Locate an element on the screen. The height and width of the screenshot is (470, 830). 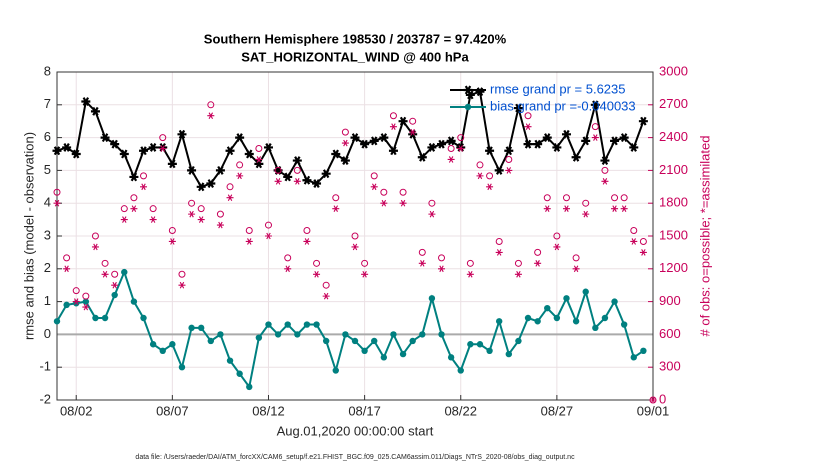
x-tick-label: 08/12 is located at coordinates (268, 410).